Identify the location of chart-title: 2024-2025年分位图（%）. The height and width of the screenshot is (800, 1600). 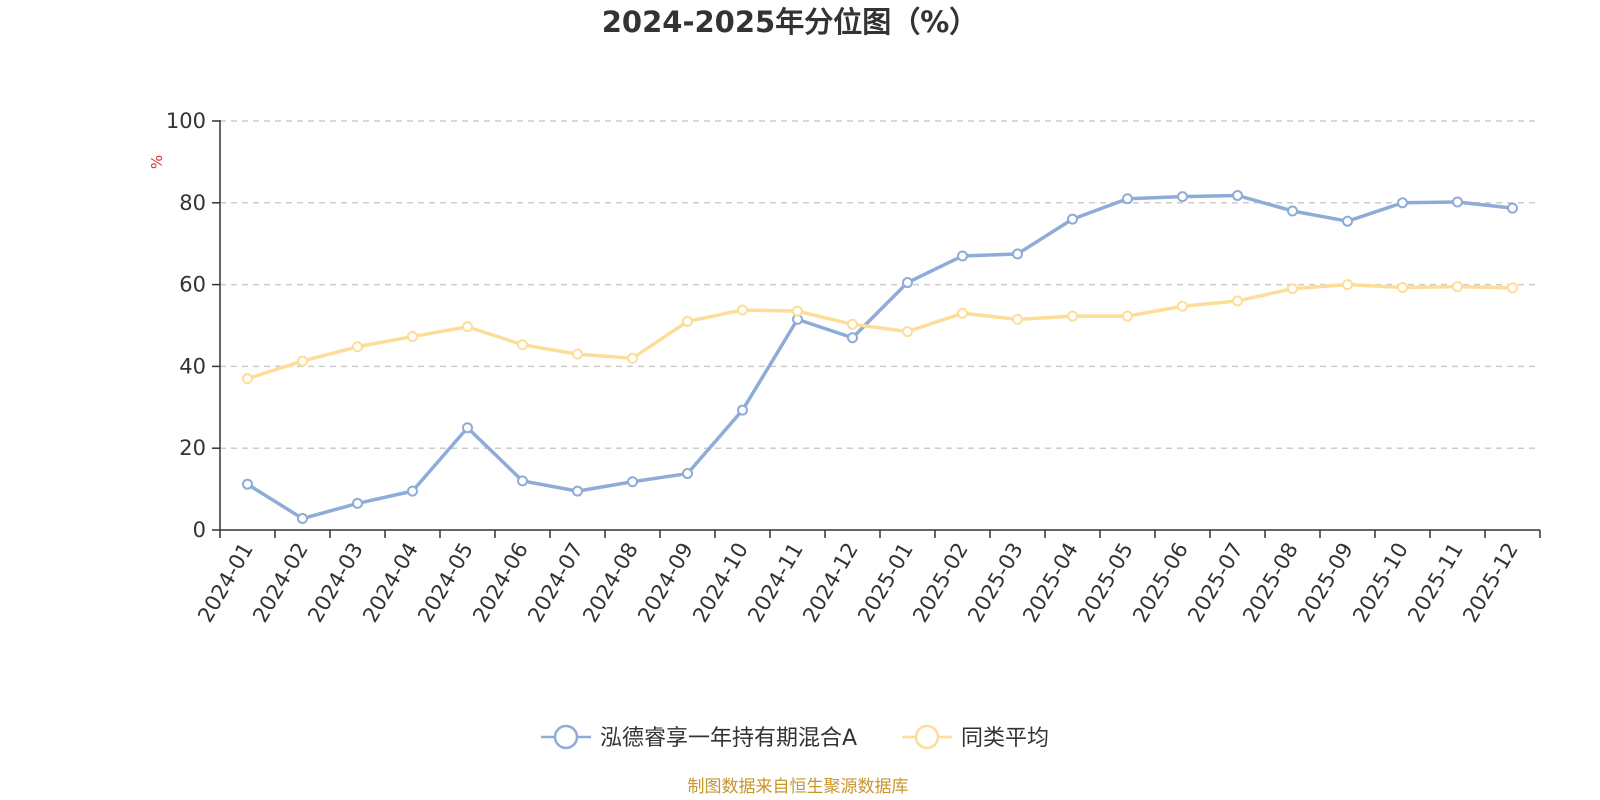
(790, 22).